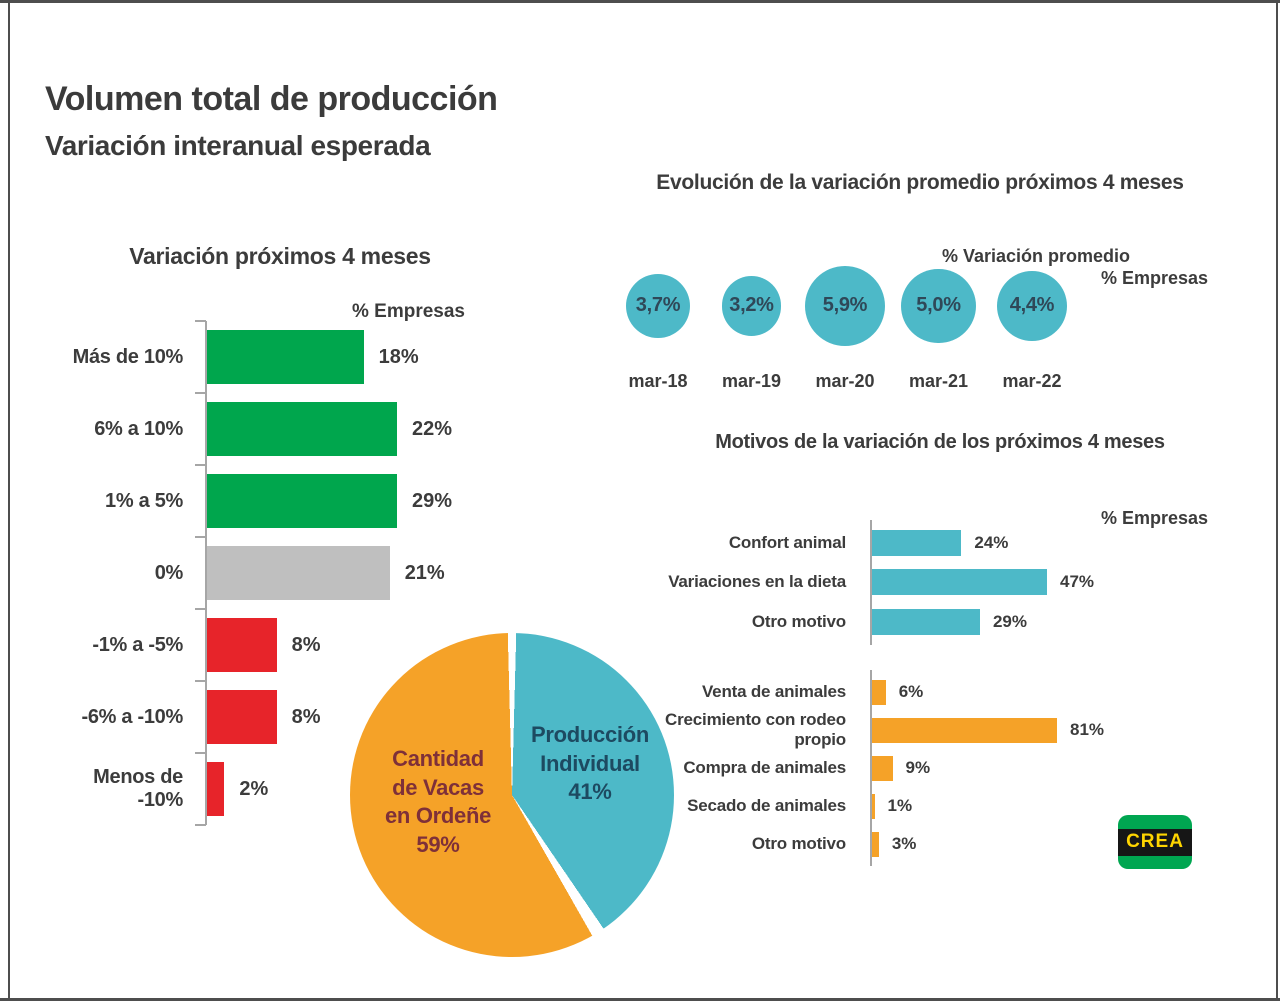 The image size is (1280, 1001). Describe the element at coordinates (940, 692) in the screenshot. I see `bar-row-0: Venta de animales 6%` at that location.